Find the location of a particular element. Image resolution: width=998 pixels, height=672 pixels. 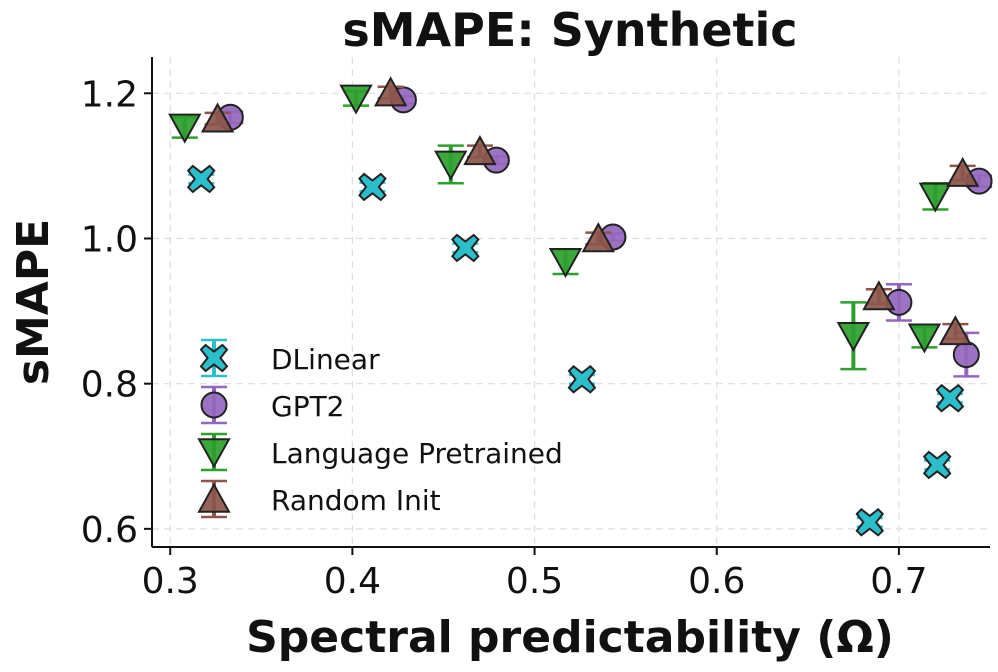

x-tick-label: 0.3 is located at coordinates (170, 581).